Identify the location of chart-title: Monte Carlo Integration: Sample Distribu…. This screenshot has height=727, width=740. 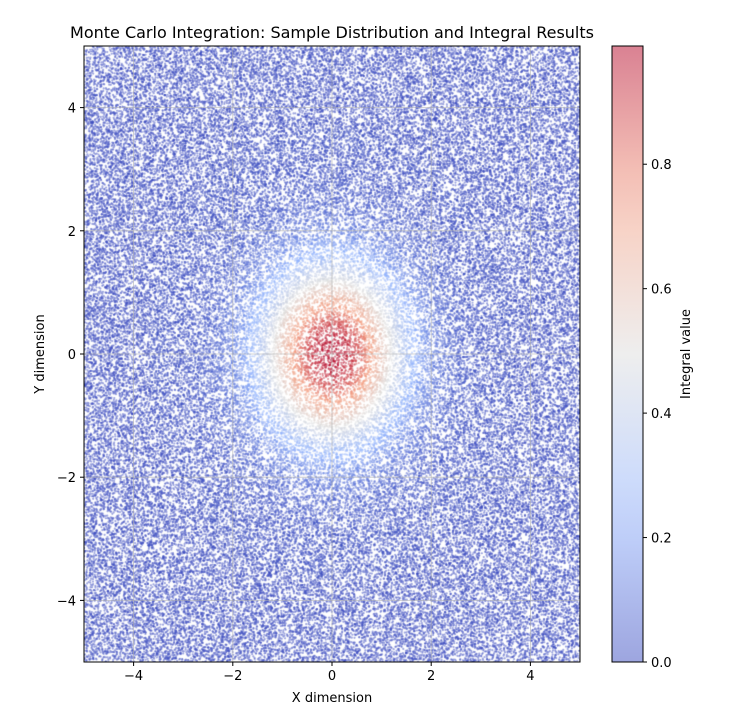
(332, 32).